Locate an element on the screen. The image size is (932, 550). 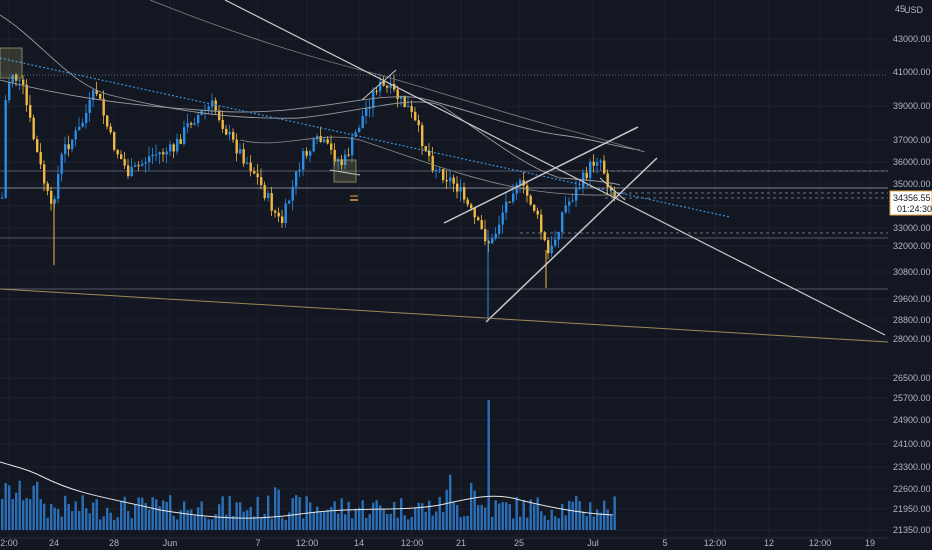
price-tick: 22600.00 is located at coordinates (912, 489).